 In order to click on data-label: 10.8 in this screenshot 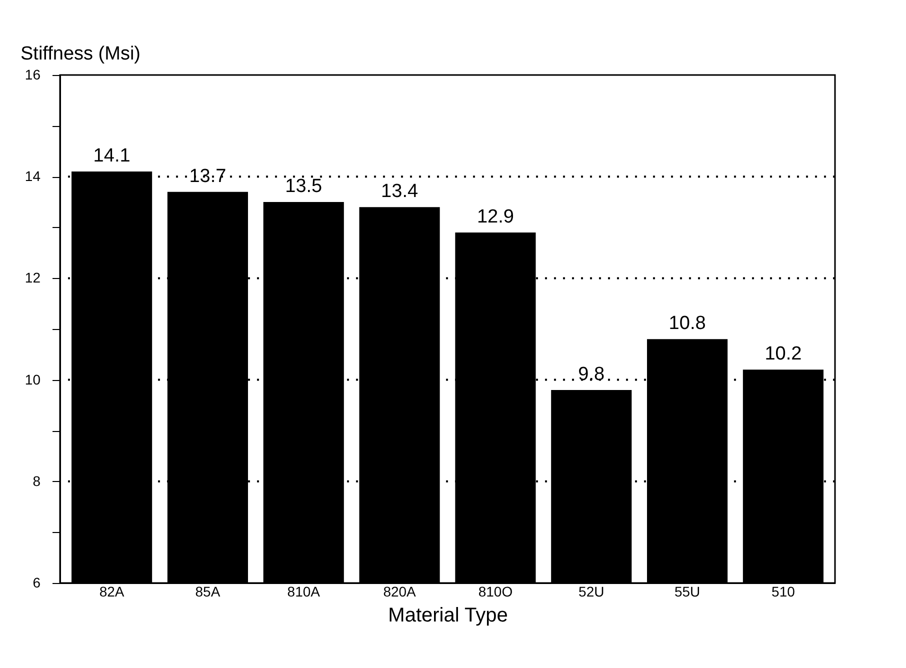, I will do `click(687, 323)`.